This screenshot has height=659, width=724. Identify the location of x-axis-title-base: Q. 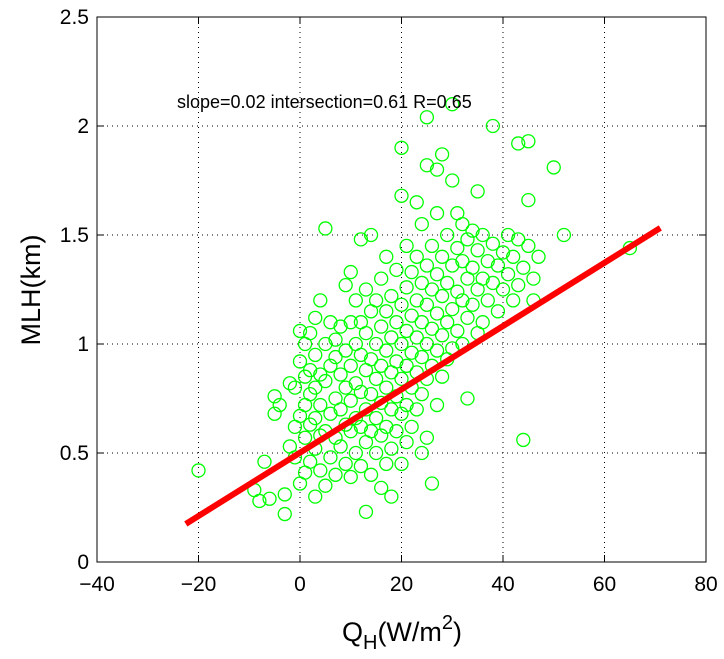
(352, 632).